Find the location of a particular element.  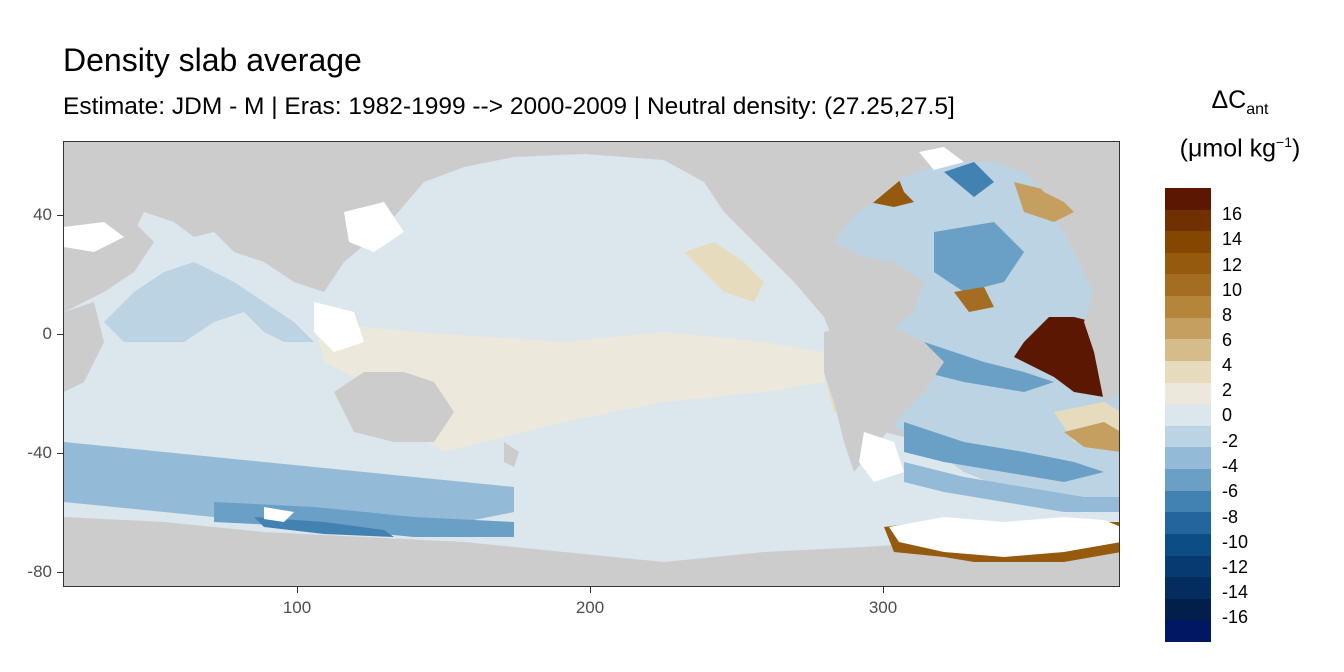

legend-label: 14 is located at coordinates (1232, 239).